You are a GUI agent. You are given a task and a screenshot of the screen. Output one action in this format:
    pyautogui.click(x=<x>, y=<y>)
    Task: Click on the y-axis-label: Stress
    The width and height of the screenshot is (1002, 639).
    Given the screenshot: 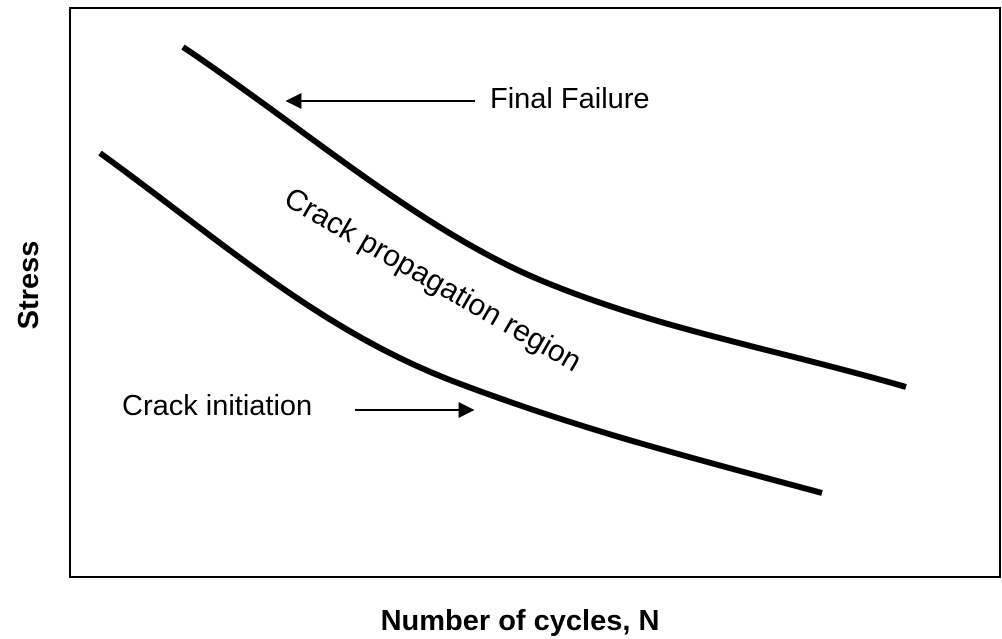 What is the action you would take?
    pyautogui.click(x=29, y=285)
    